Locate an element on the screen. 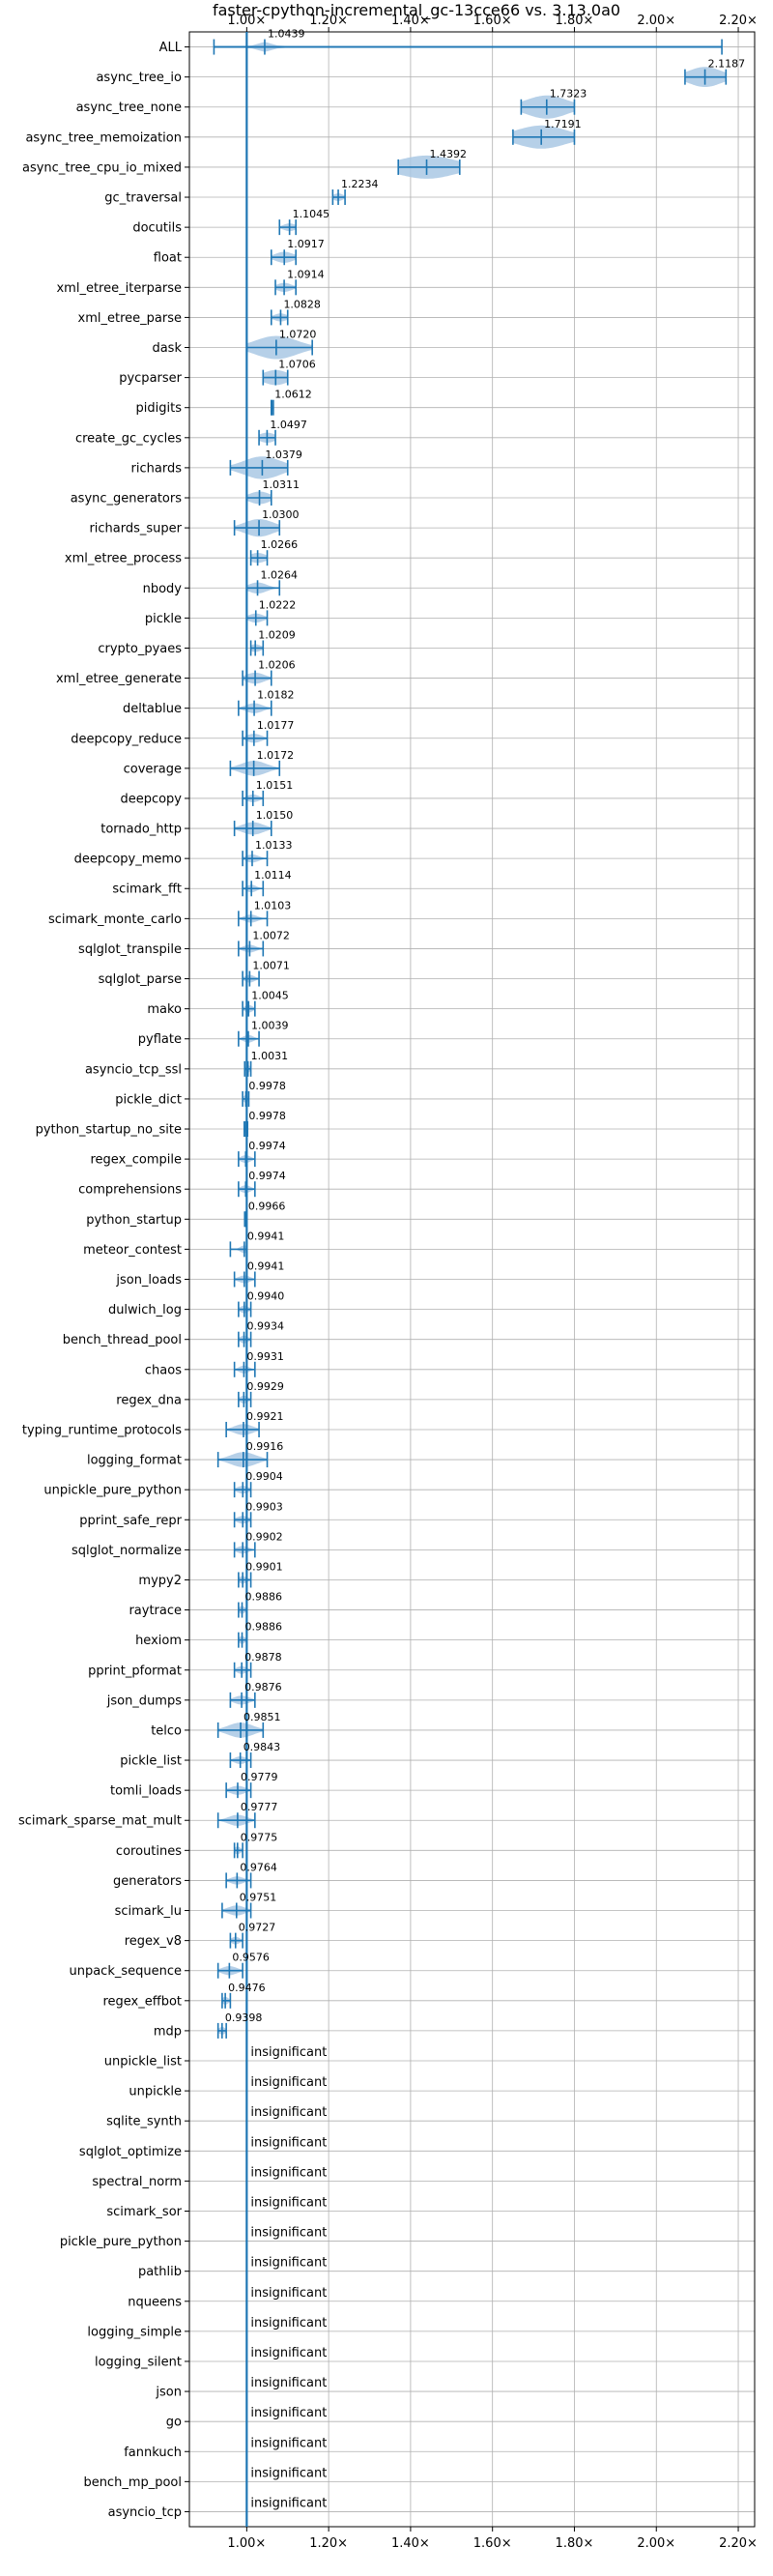 The height and width of the screenshot is (2576, 773). y-tick-label: chaos is located at coordinates (163, 1370).